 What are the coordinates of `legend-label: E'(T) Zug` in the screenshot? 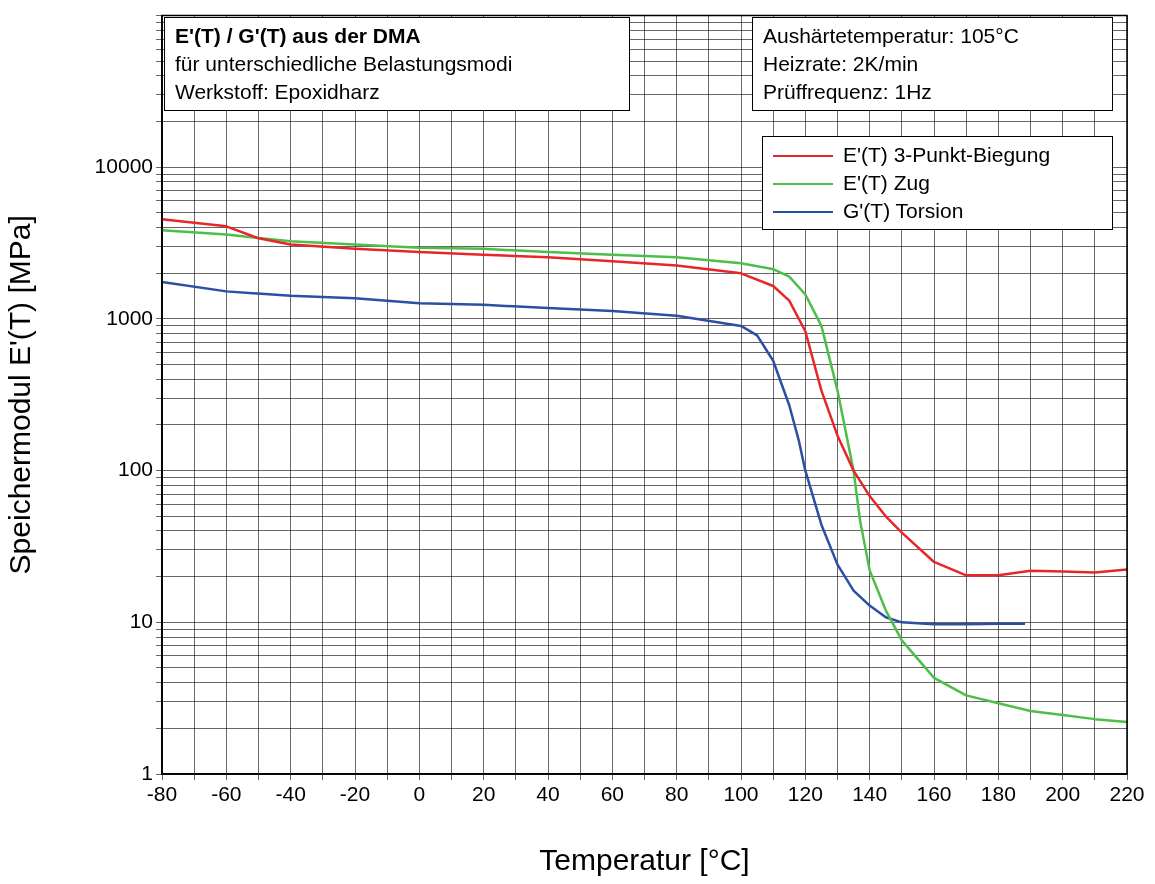 It's located at (886, 182).